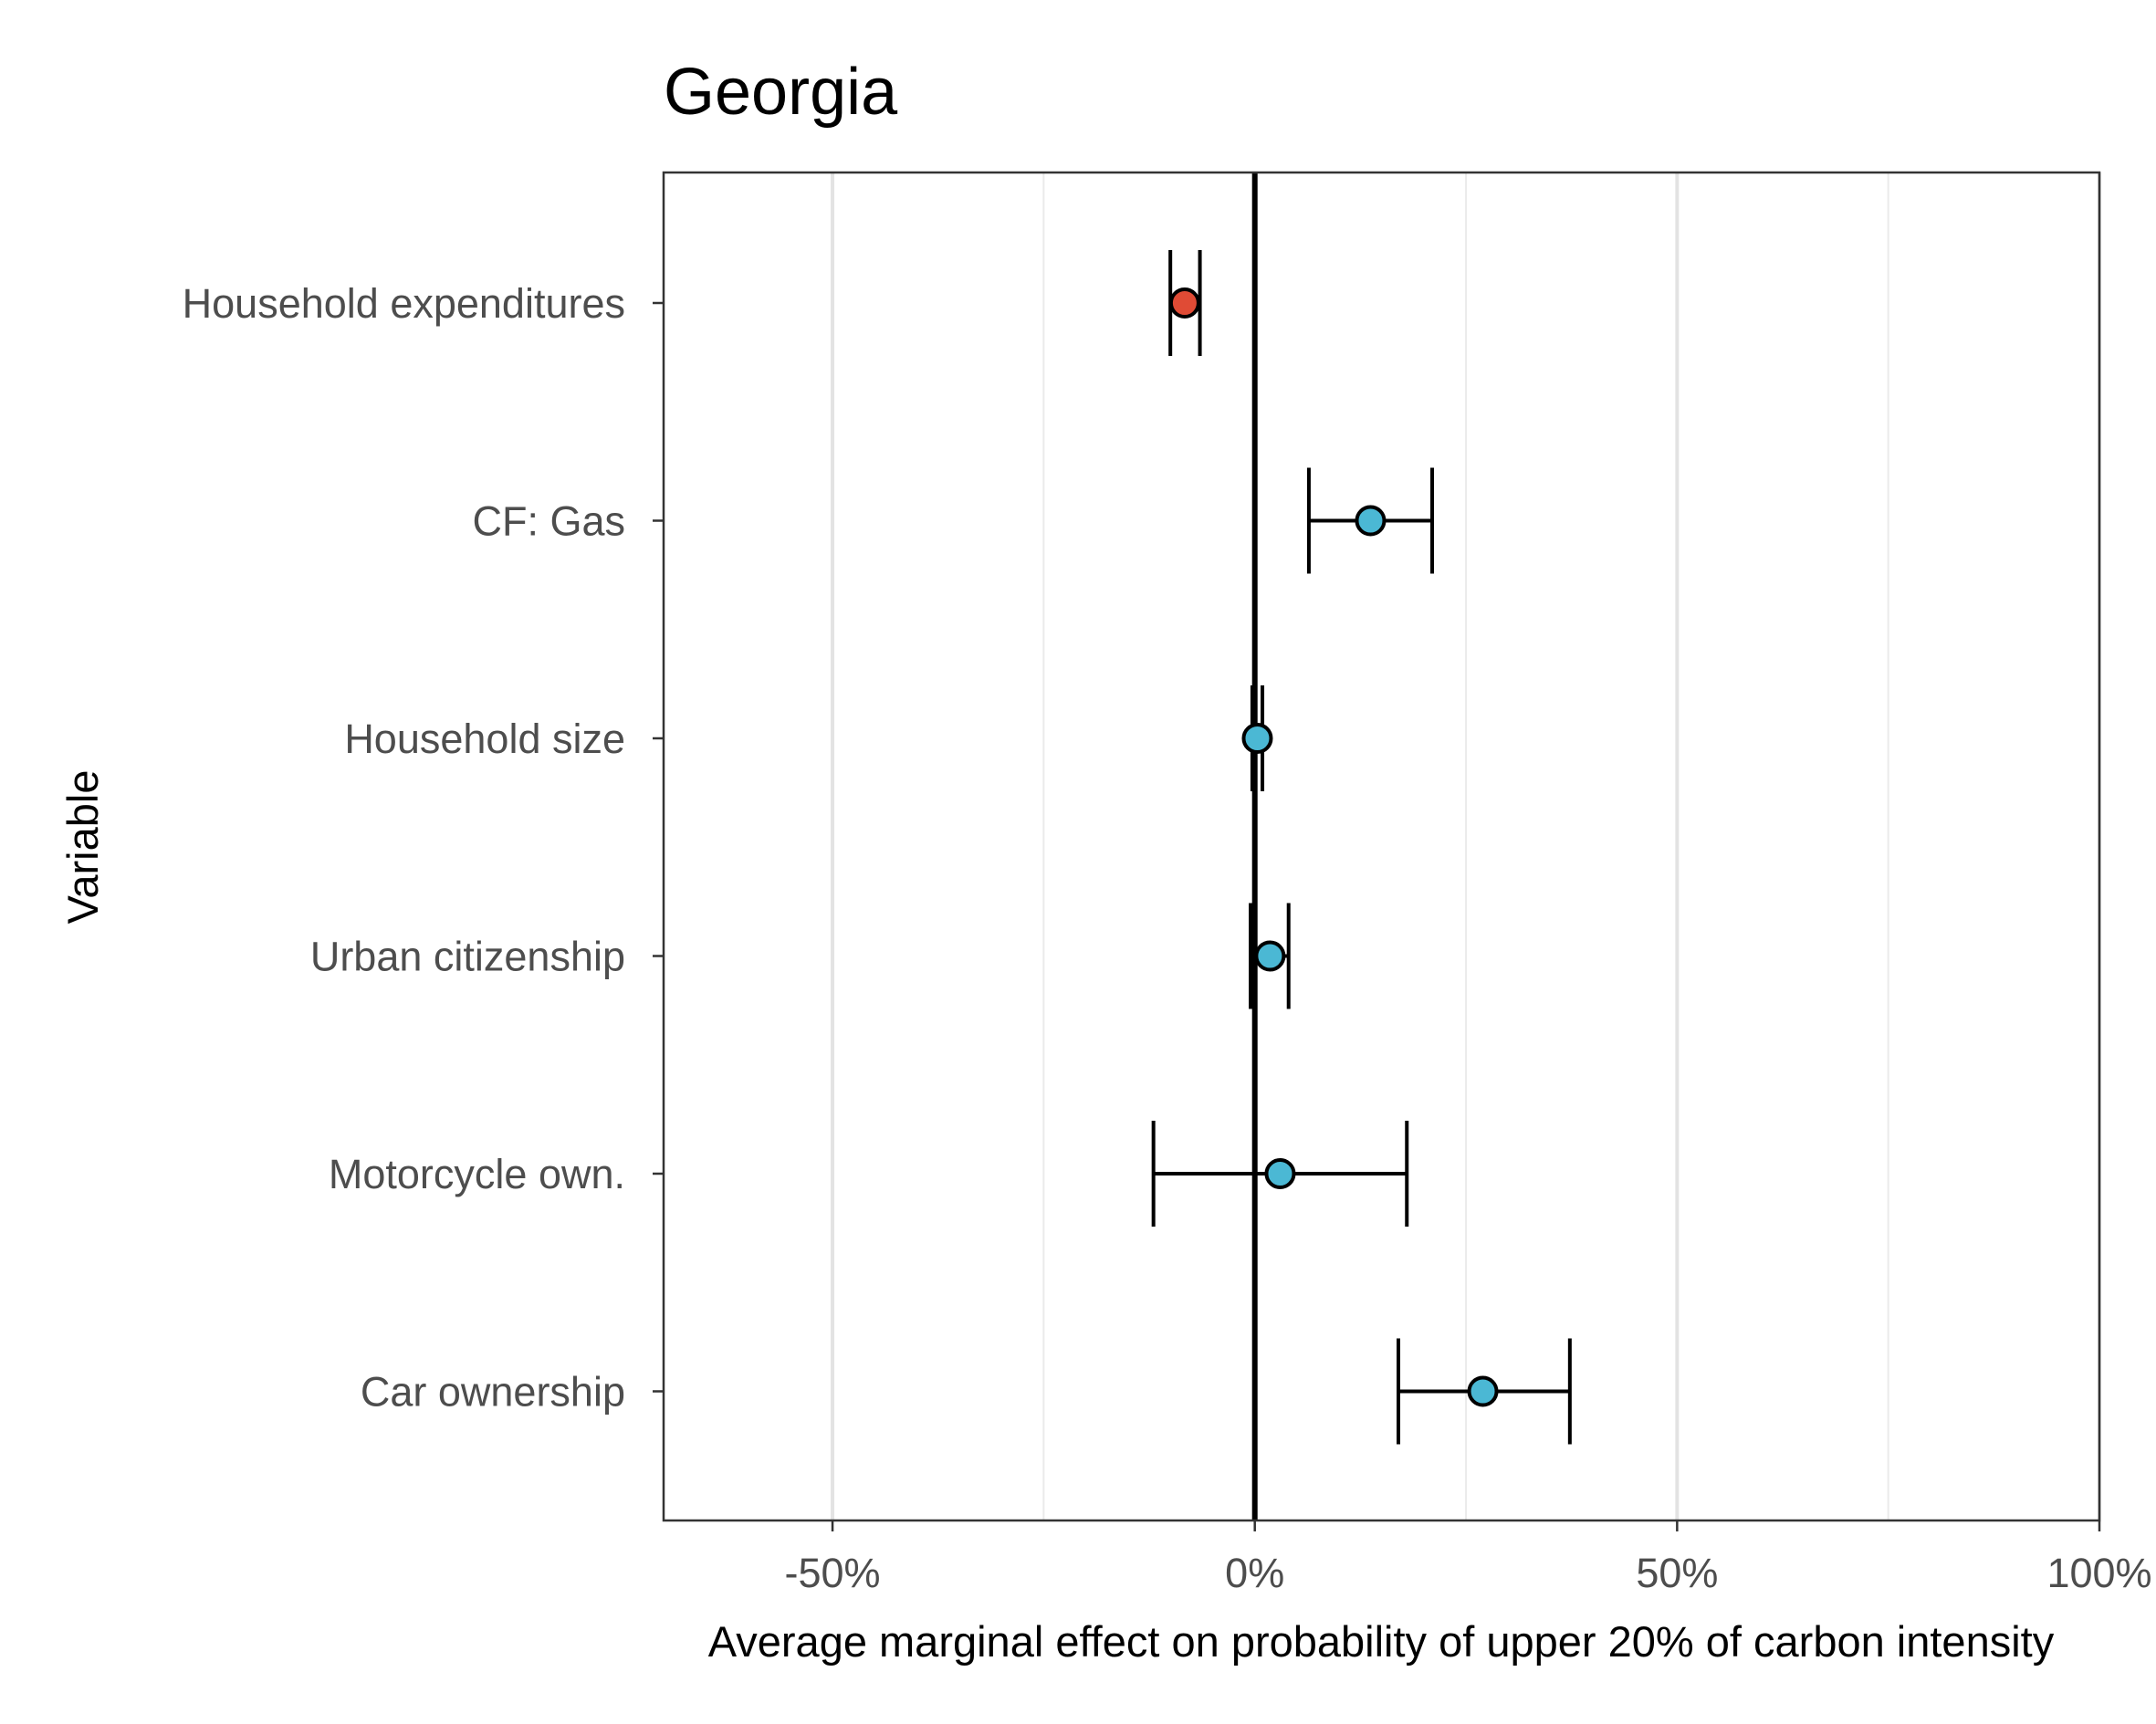 The width and height of the screenshot is (2156, 1724). I want to click on y-axis-title: Variable, so click(82, 847).